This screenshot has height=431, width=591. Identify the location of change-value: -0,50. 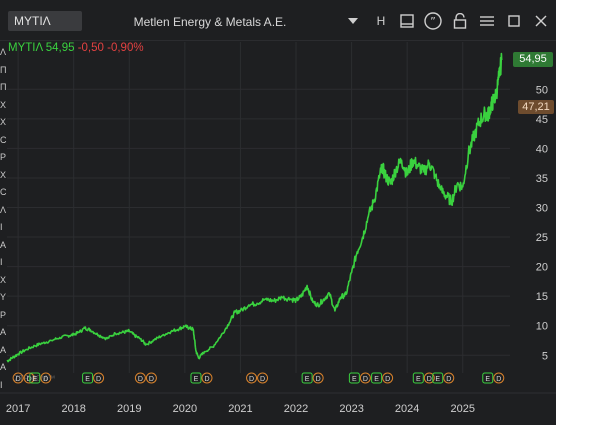
(90, 48).